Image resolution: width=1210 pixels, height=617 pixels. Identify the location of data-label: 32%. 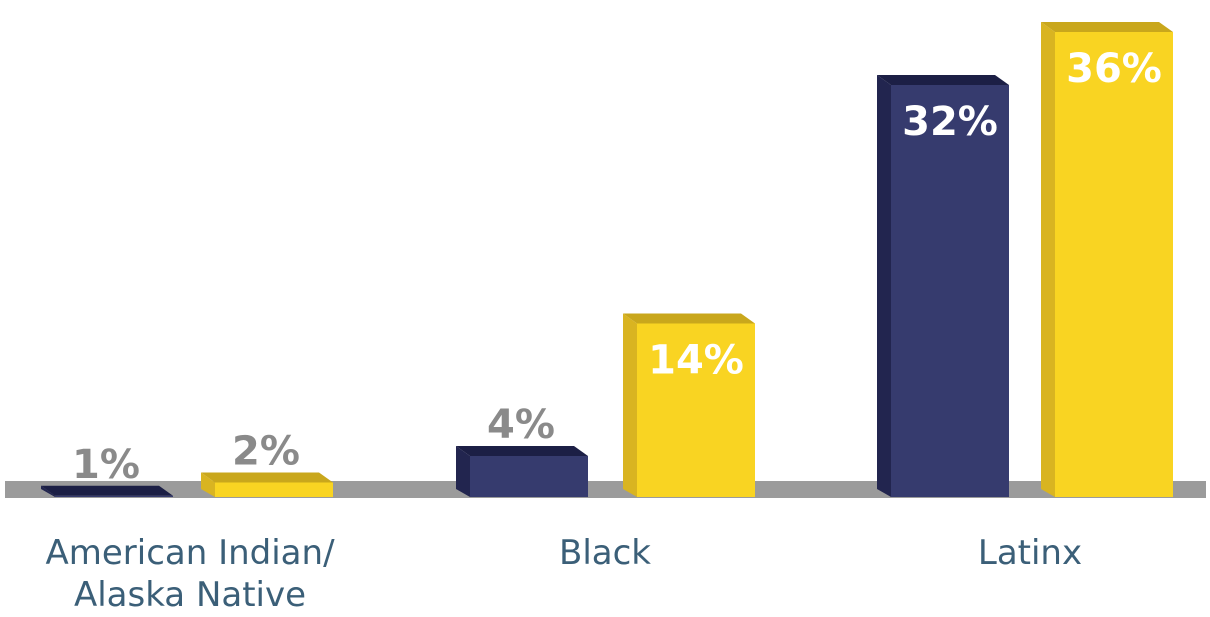
(950, 122).